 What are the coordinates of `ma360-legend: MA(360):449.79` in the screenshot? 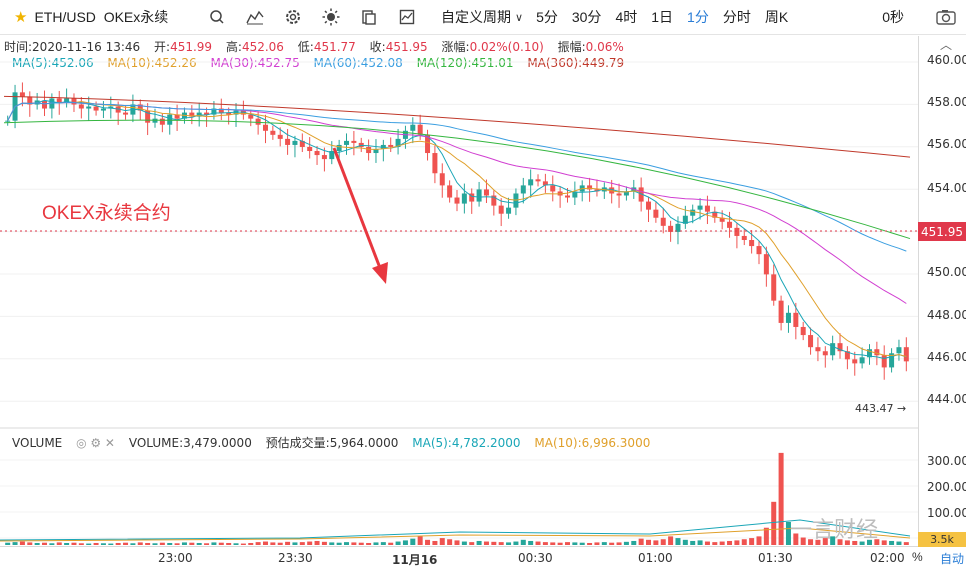 It's located at (576, 63).